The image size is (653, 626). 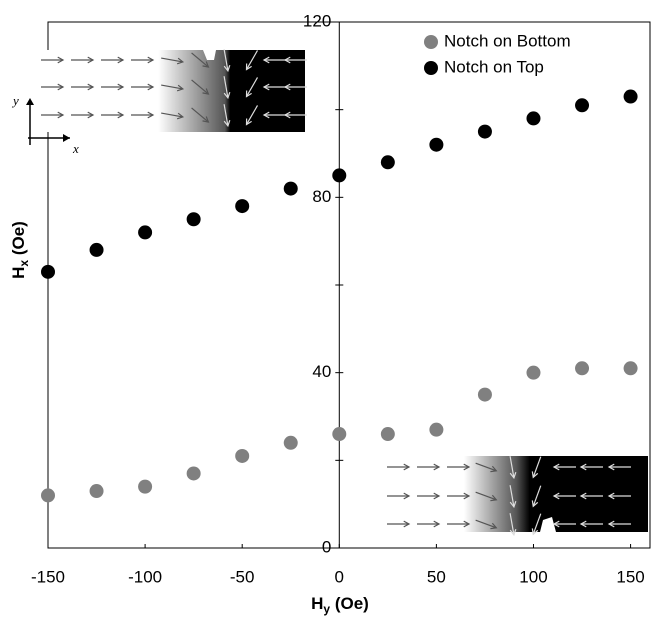 What do you see at coordinates (321, 371) in the screenshot?
I see `y-tick-label: 40` at bounding box center [321, 371].